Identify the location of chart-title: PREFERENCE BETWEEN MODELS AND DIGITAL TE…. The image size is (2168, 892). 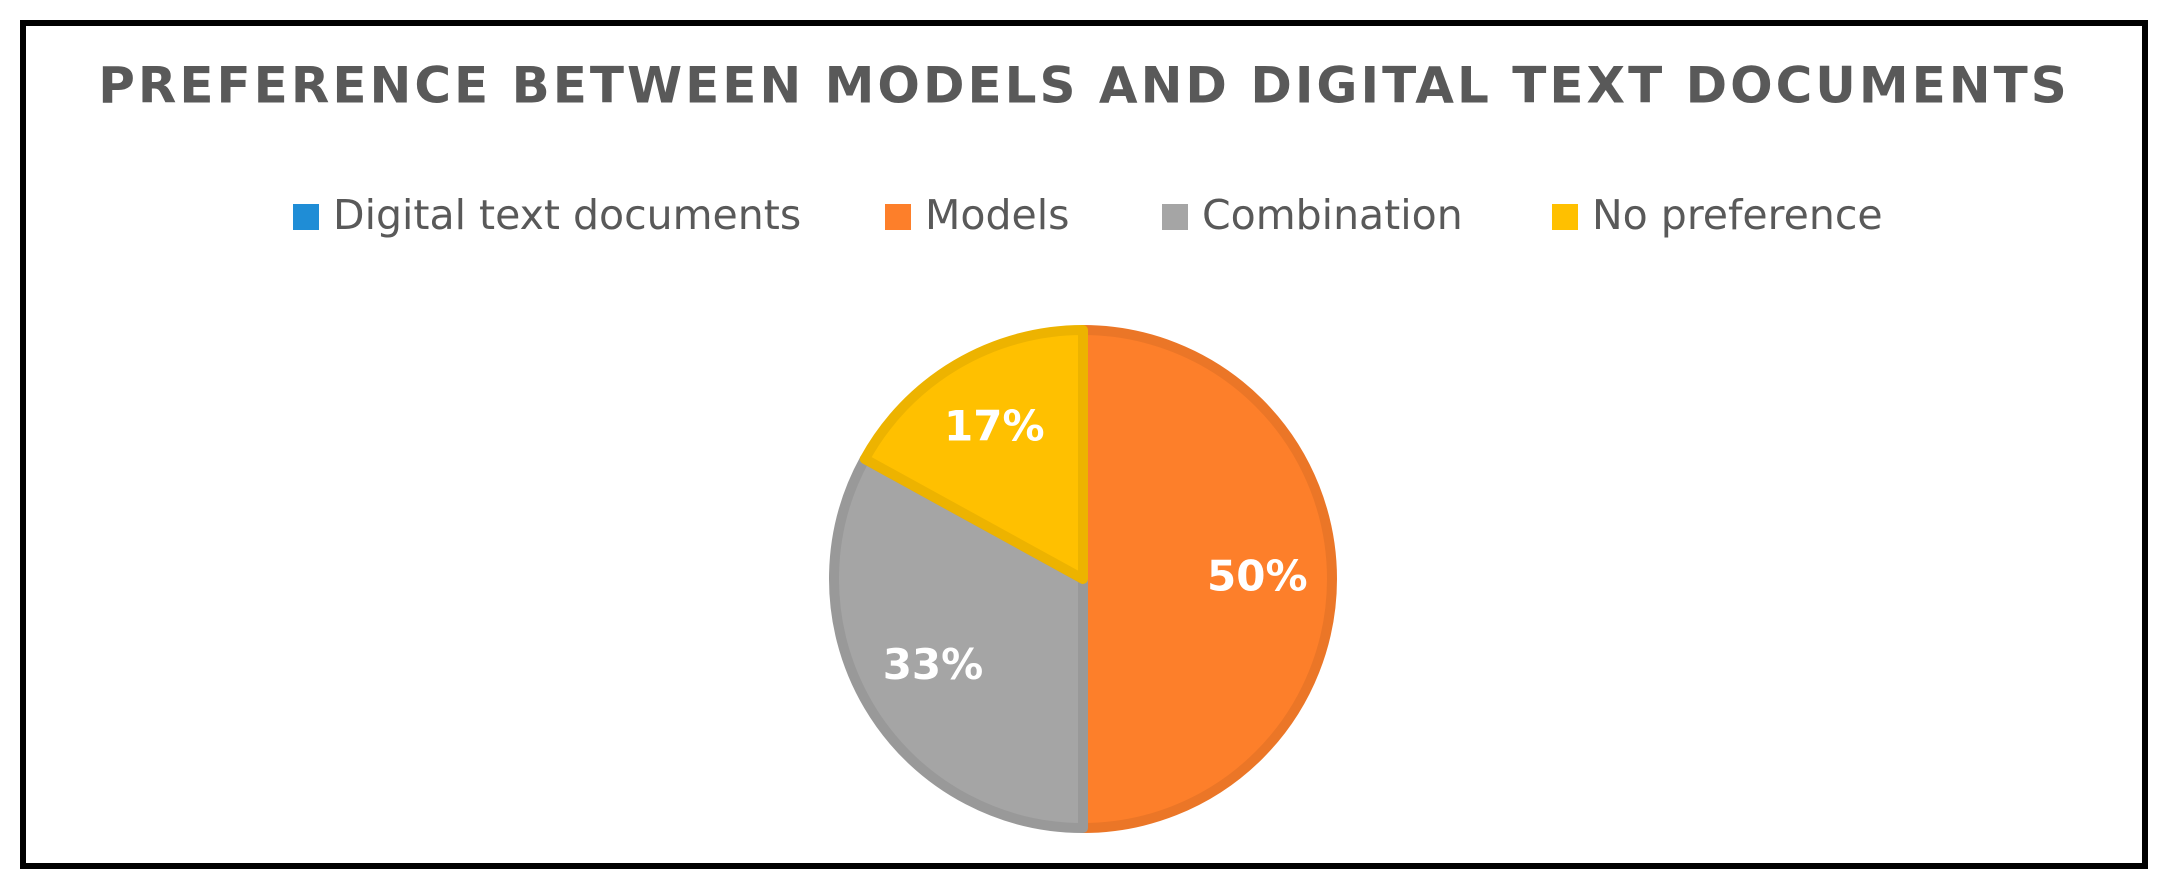
(1084, 86).